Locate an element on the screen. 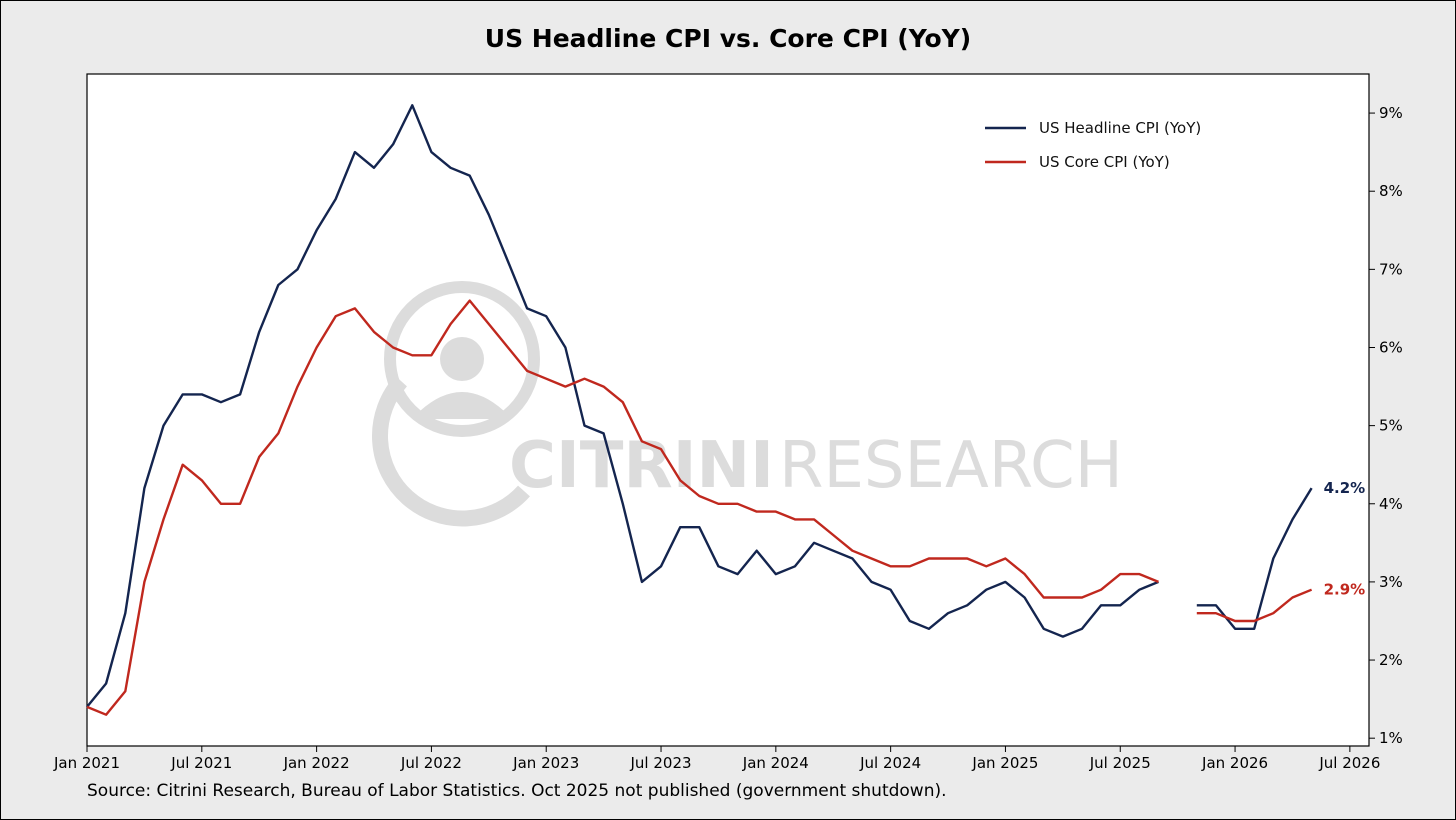  x-tick-label: Jan 2023 is located at coordinates (545, 763).